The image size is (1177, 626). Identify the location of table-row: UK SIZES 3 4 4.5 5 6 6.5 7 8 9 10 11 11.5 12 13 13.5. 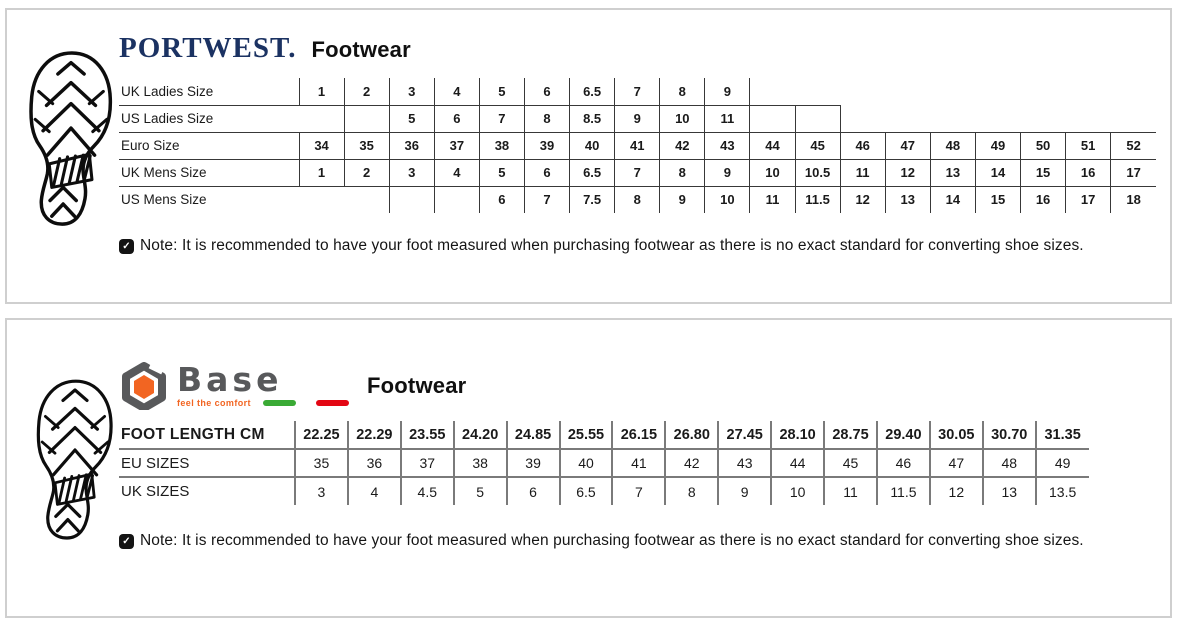
(604, 490).